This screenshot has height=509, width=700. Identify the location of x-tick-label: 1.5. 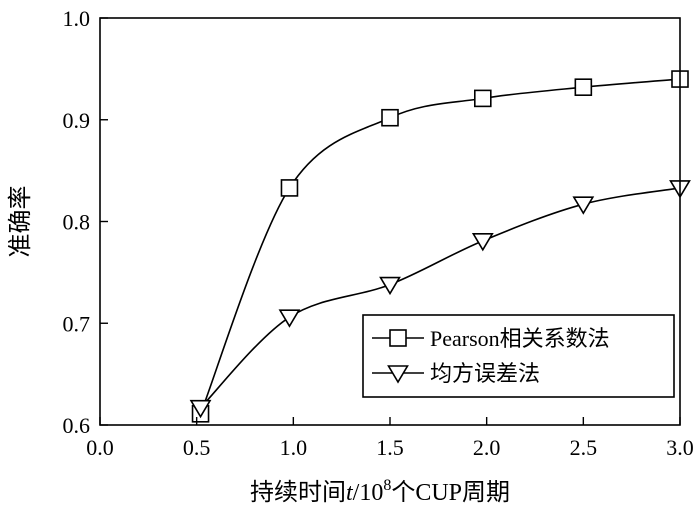
(390, 447).